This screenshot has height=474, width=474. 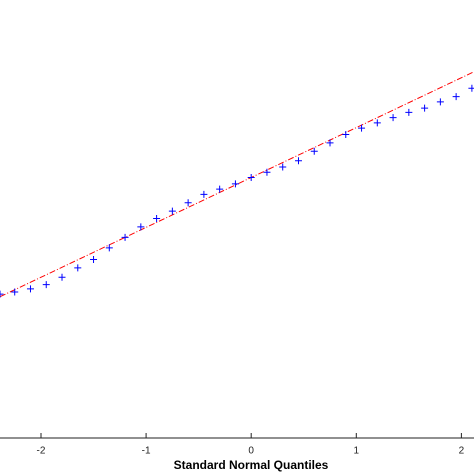 What do you see at coordinates (251, 451) in the screenshot?
I see `x-tick-label: 0` at bounding box center [251, 451].